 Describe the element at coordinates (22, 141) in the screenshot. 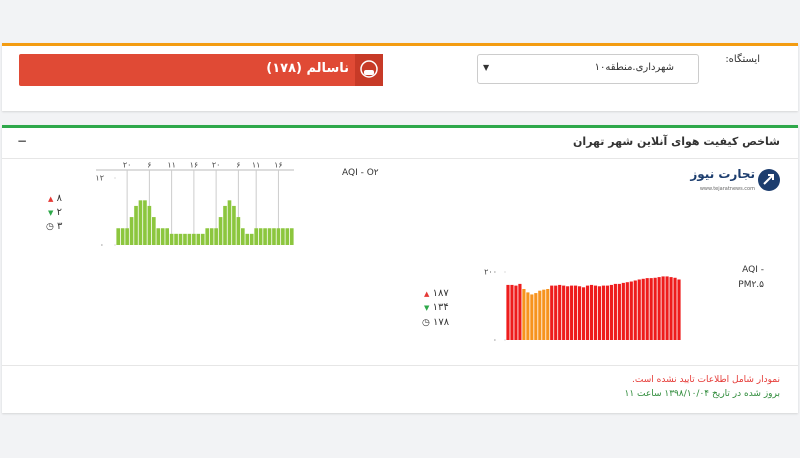

I see `collapse-button: −` at that location.